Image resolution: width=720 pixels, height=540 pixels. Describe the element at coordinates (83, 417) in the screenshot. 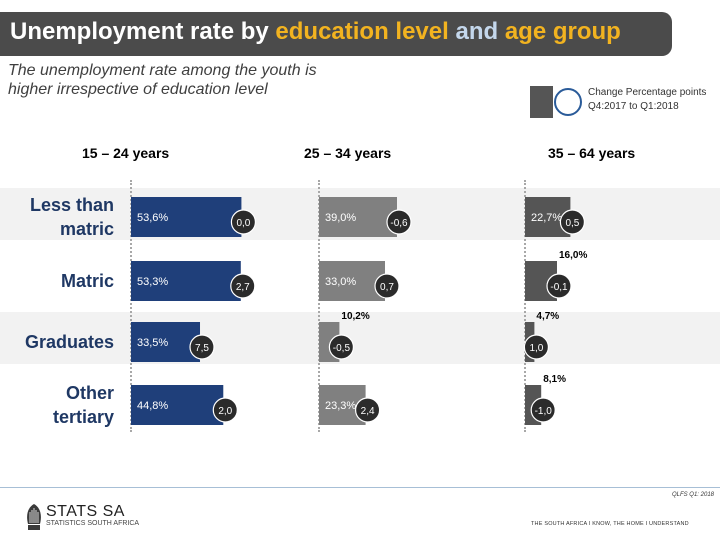

I see `row-label-line: tertiary` at that location.